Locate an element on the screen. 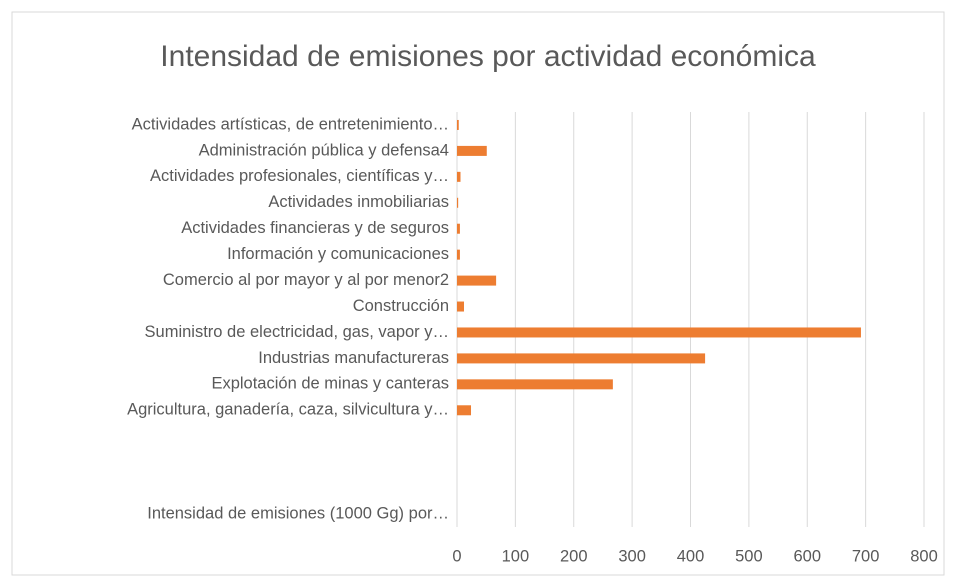  y-tick-label: Actividades financieras y de seguros is located at coordinates (315, 228).